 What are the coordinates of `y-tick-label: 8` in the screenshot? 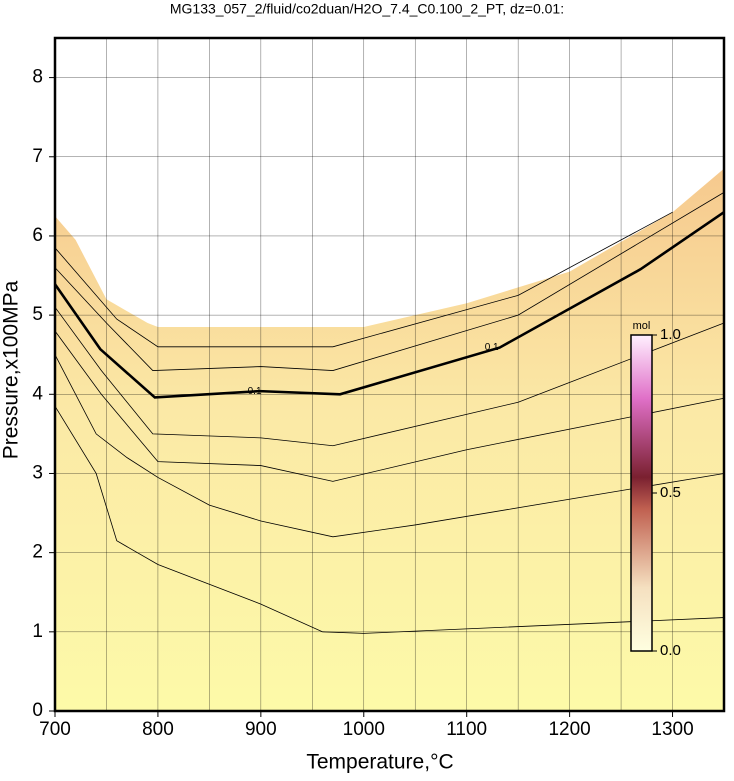 It's located at (37, 77).